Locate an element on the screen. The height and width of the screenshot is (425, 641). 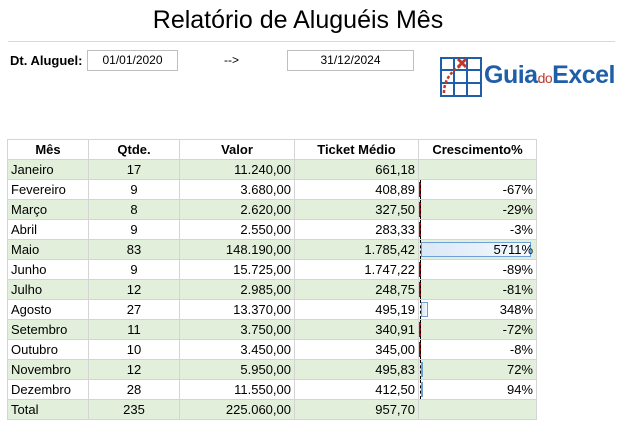
crescimento-value: -67% is located at coordinates (517, 189).